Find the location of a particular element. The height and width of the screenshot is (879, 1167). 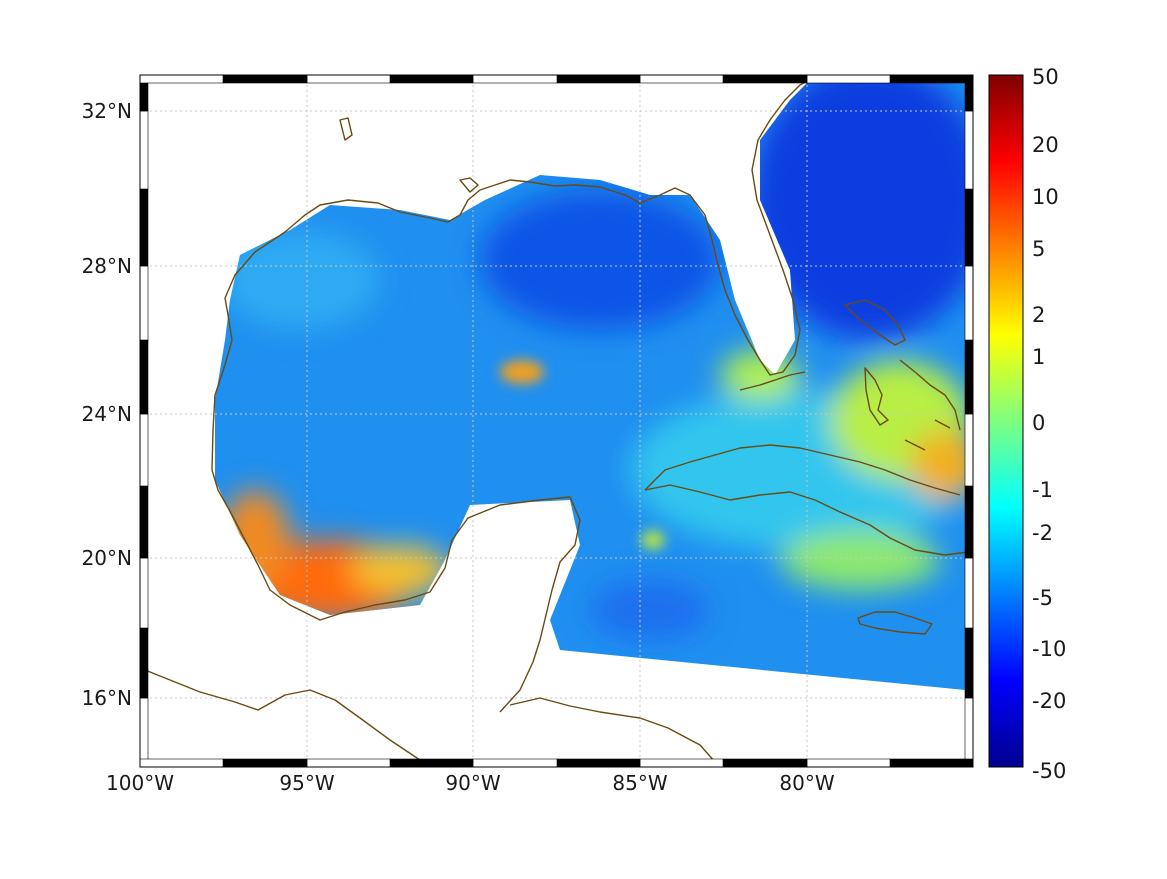

jamaica-coast is located at coordinates (895, 623).